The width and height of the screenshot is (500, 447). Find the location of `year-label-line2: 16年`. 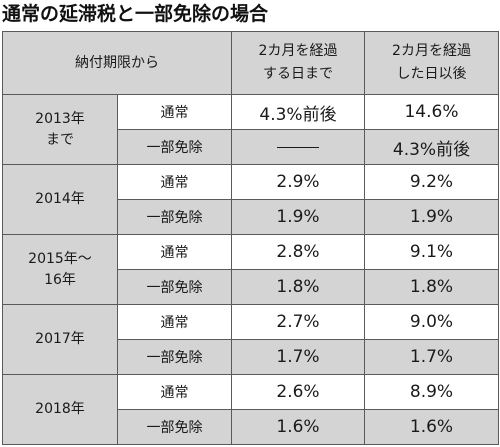

year-label-line2: 16年 is located at coordinates (60, 279).